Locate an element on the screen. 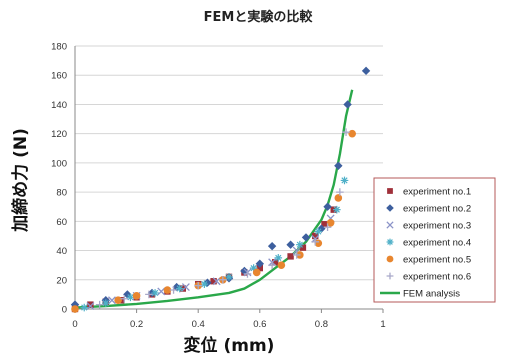  x-tick-label: 0.4 is located at coordinates (198, 324).